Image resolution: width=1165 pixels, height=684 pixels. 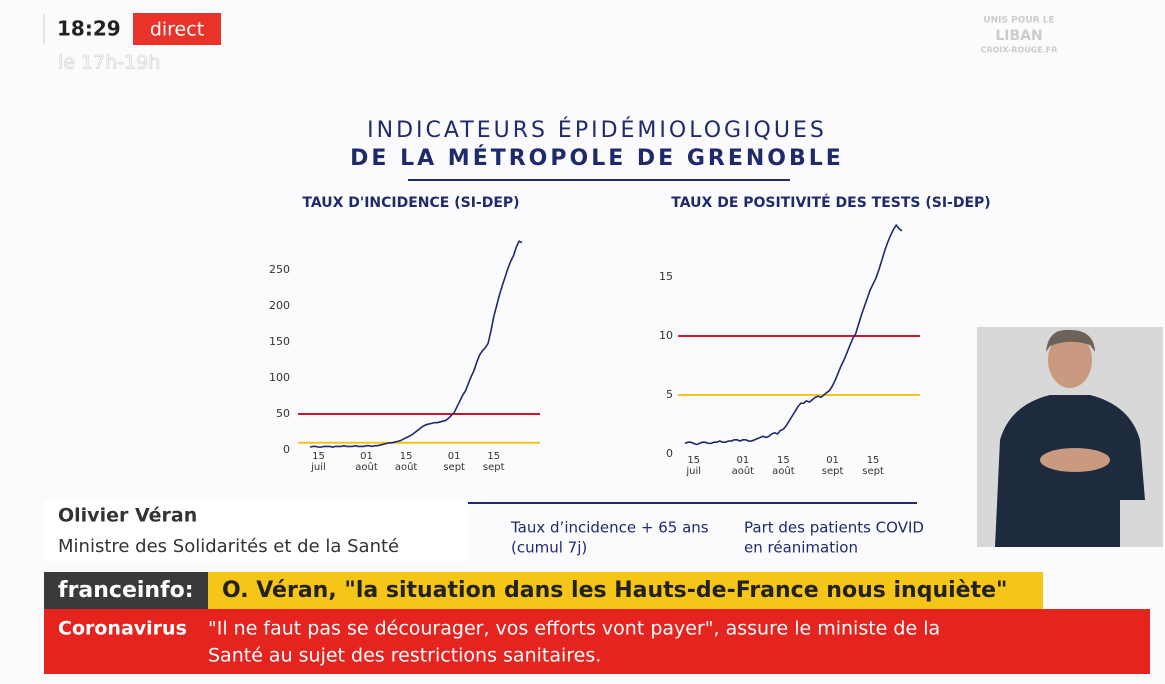 I want to click on interpreter, so click(x=1070, y=438).